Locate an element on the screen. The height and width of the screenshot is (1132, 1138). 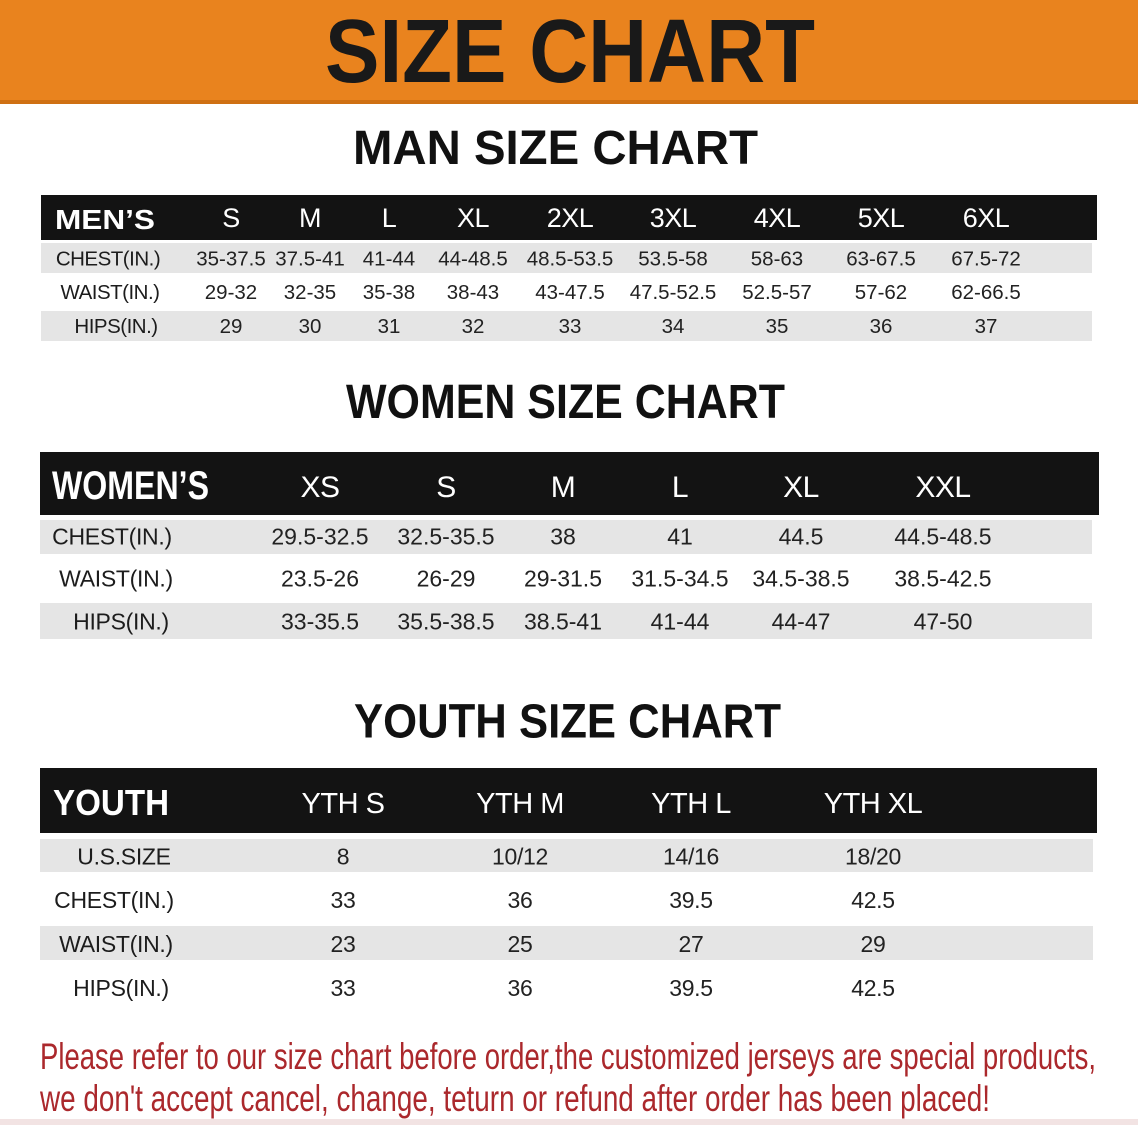
svg-text: YOUTH is located at coordinates (111, 802).